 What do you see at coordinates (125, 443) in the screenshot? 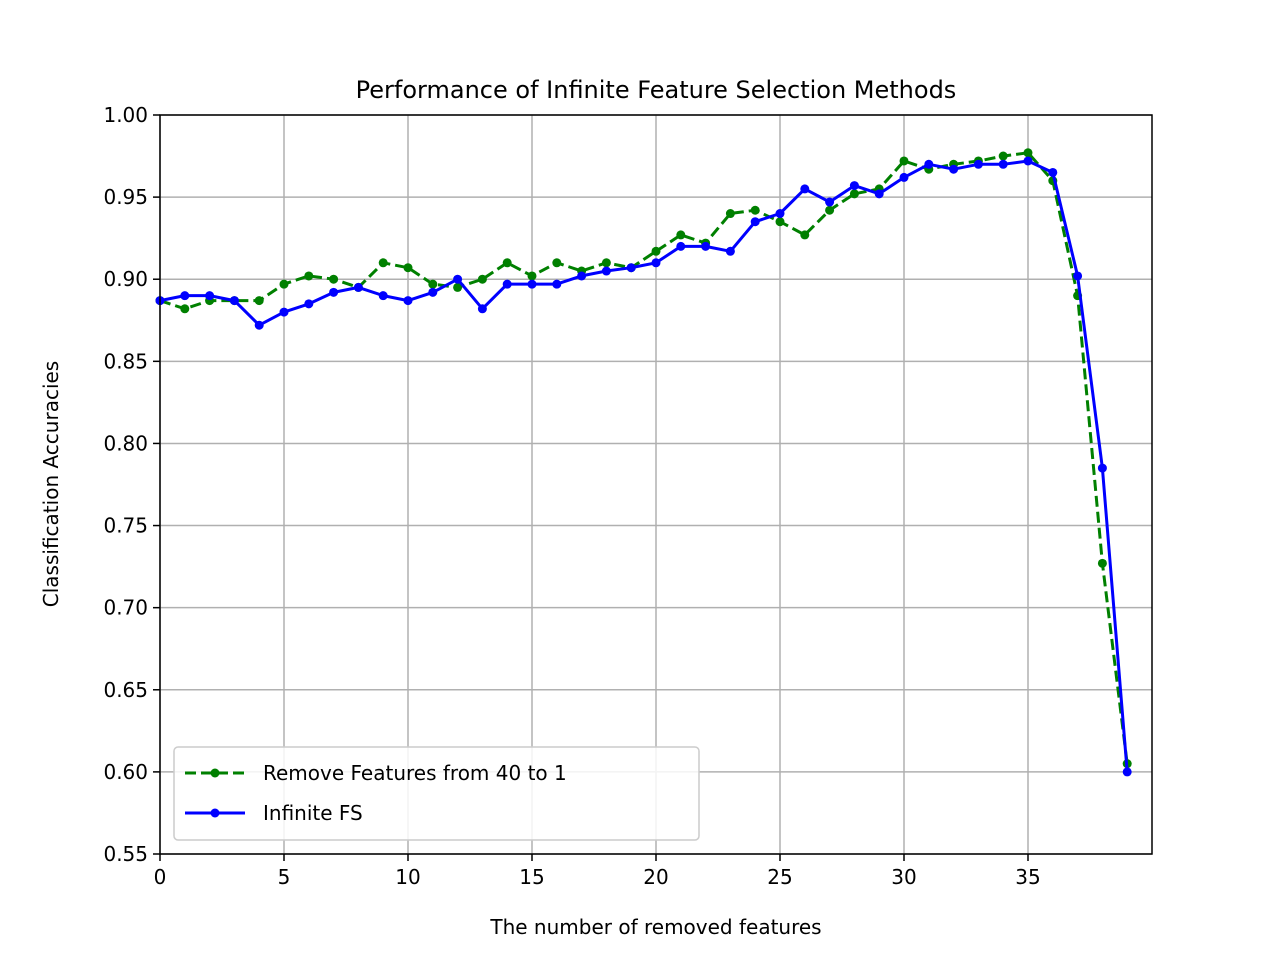
I see `y-tick-label: 0.80` at bounding box center [125, 443].